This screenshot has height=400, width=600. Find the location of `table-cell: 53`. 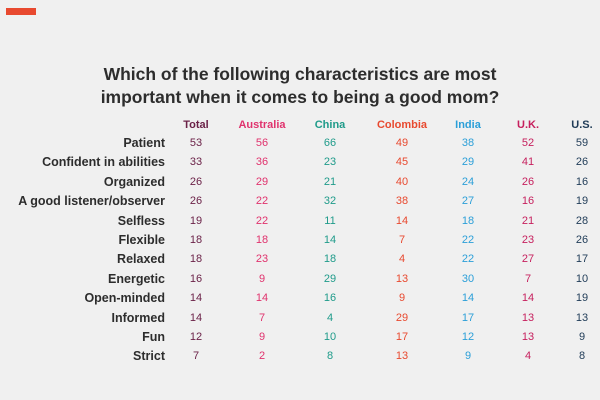

table-cell: 53 is located at coordinates (196, 143).